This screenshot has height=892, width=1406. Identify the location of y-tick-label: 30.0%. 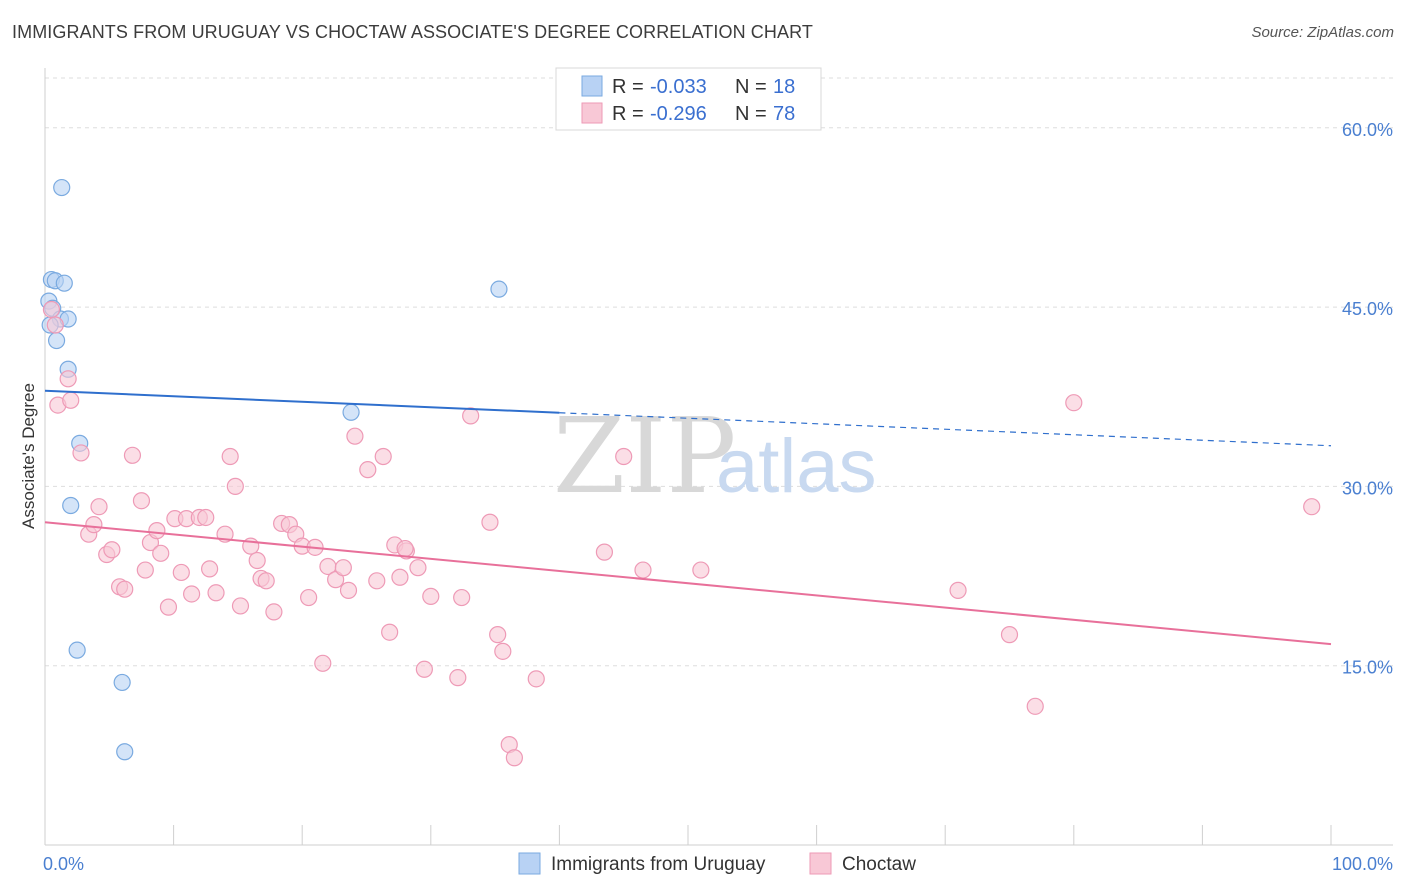
(1367, 488).